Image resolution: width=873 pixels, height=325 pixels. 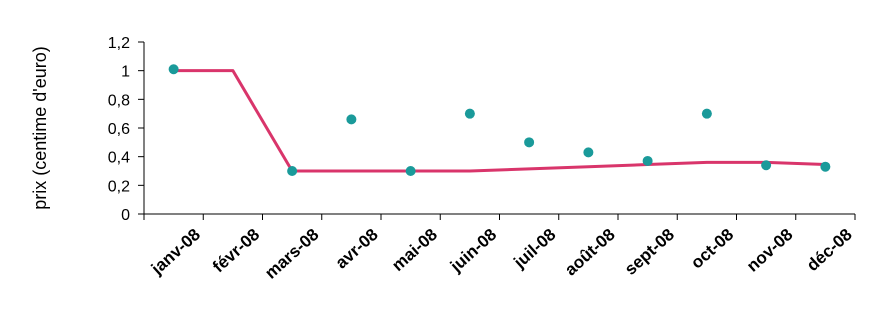 I want to click on x-tick-label: janv-08, so click(x=175, y=252).